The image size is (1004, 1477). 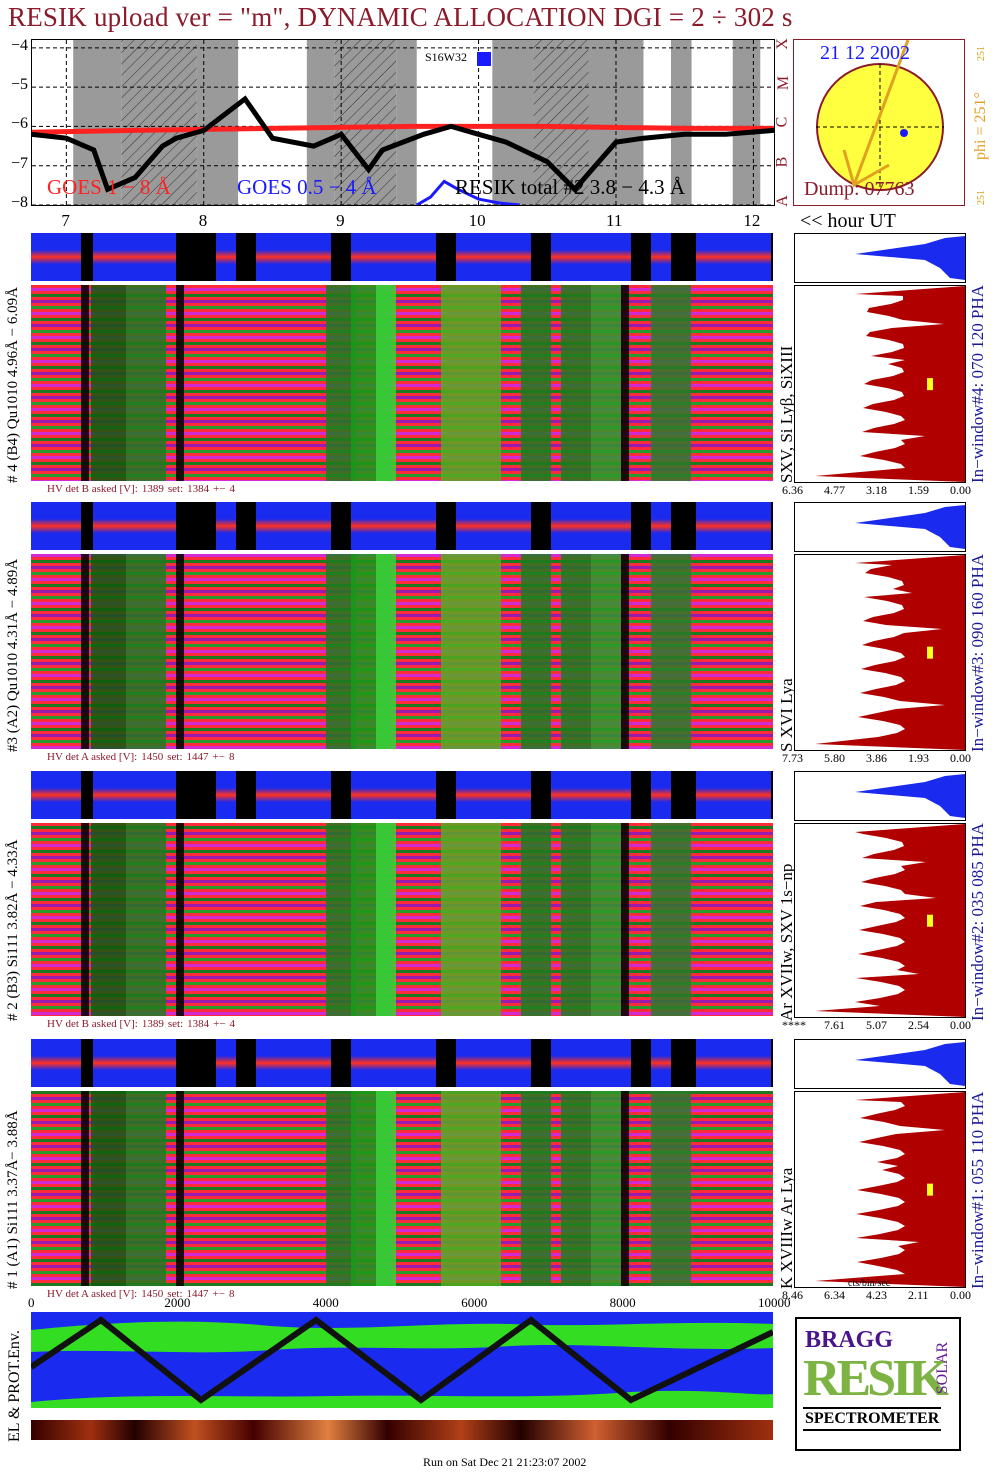 What do you see at coordinates (792, 1295) in the screenshot?
I see `histogram-tick: 8.46` at bounding box center [792, 1295].